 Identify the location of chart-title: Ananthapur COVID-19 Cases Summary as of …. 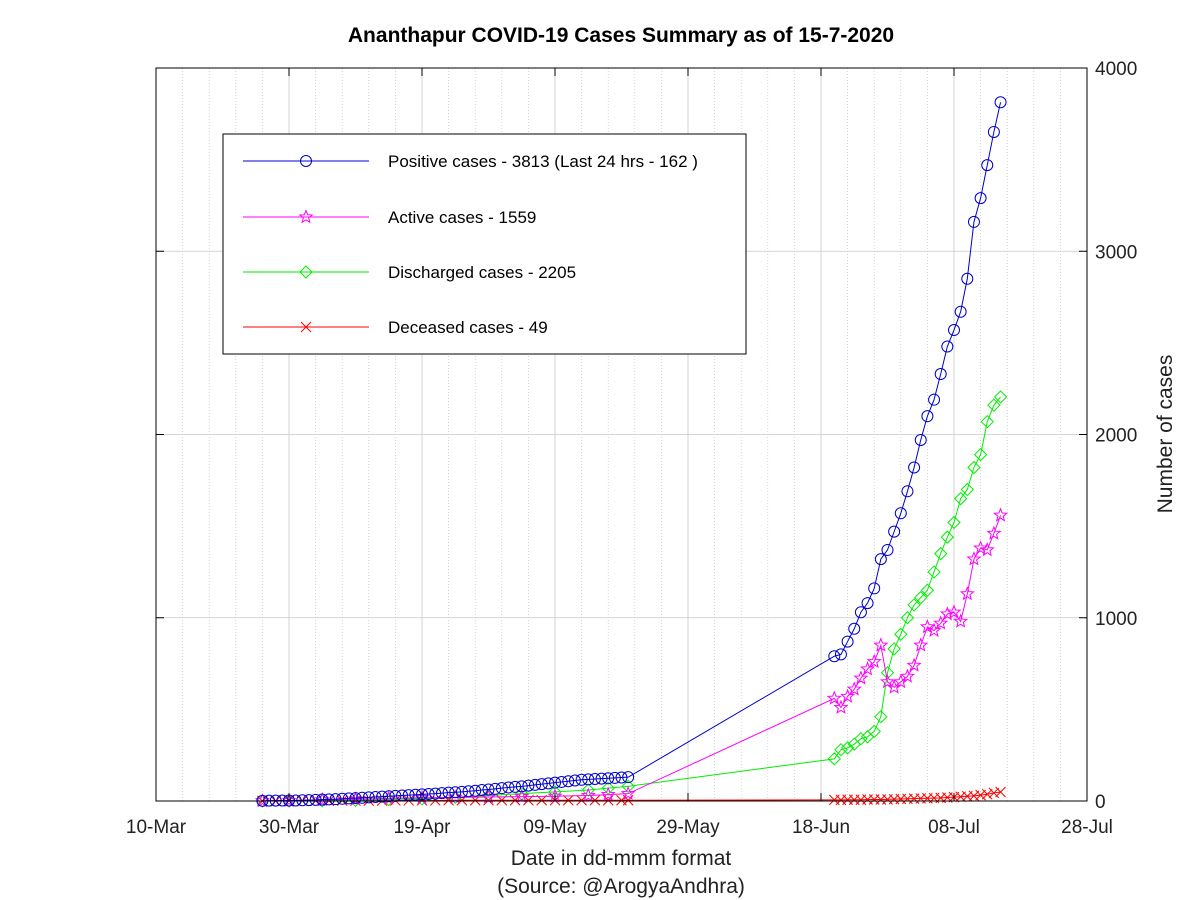
(621, 35).